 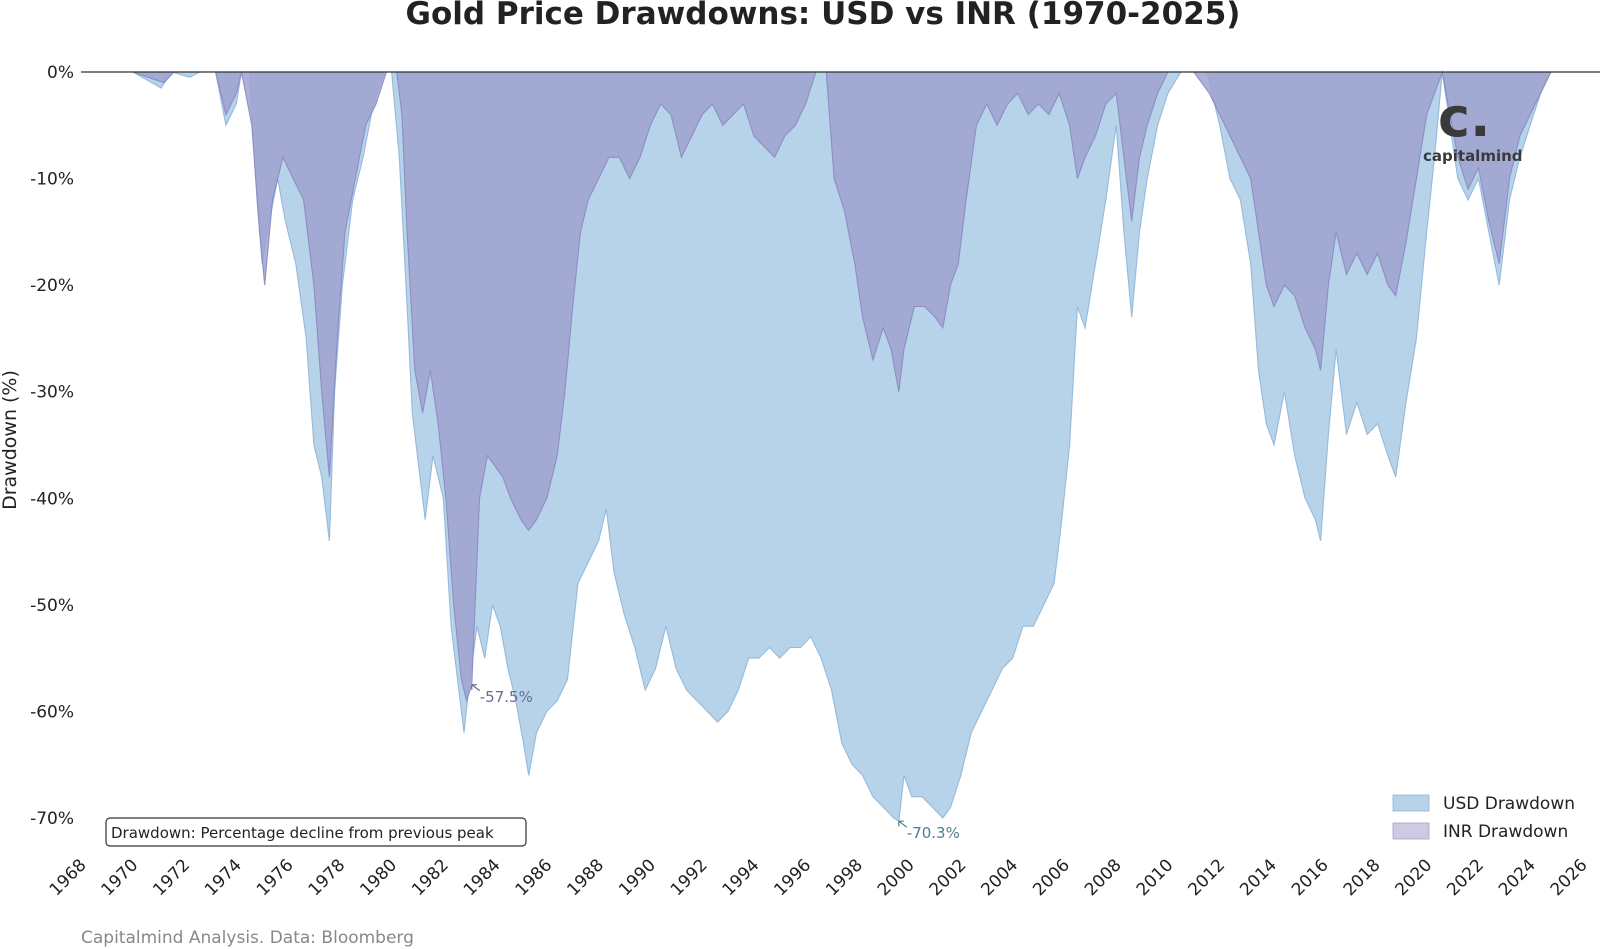 What do you see at coordinates (223, 877) in the screenshot?
I see `x-tick-label: 1974` at bounding box center [223, 877].